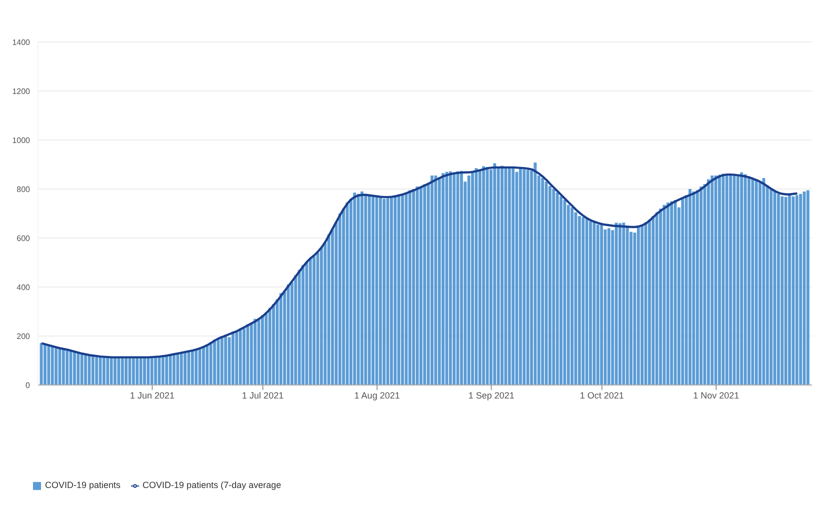  Describe the element at coordinates (23, 189) in the screenshot. I see `y-tick-label: 800` at that location.